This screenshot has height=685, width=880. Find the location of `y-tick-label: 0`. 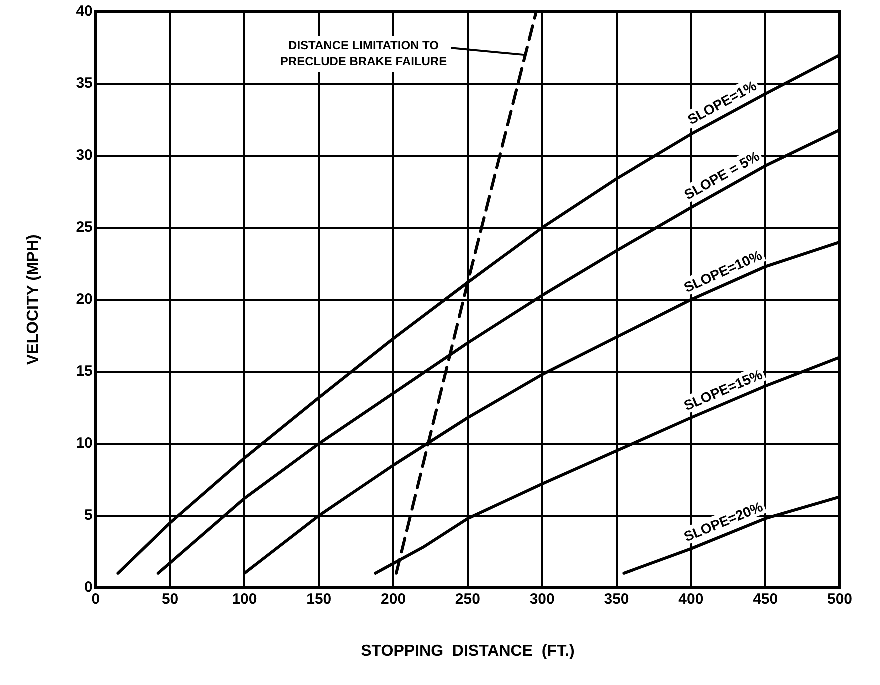

y-tick-label: 0 is located at coordinates (88, 587).